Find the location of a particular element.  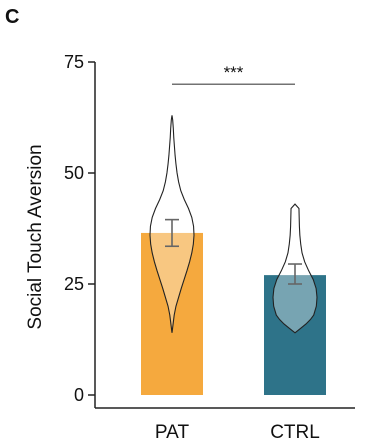

significance-label: *** is located at coordinates (234, 72).